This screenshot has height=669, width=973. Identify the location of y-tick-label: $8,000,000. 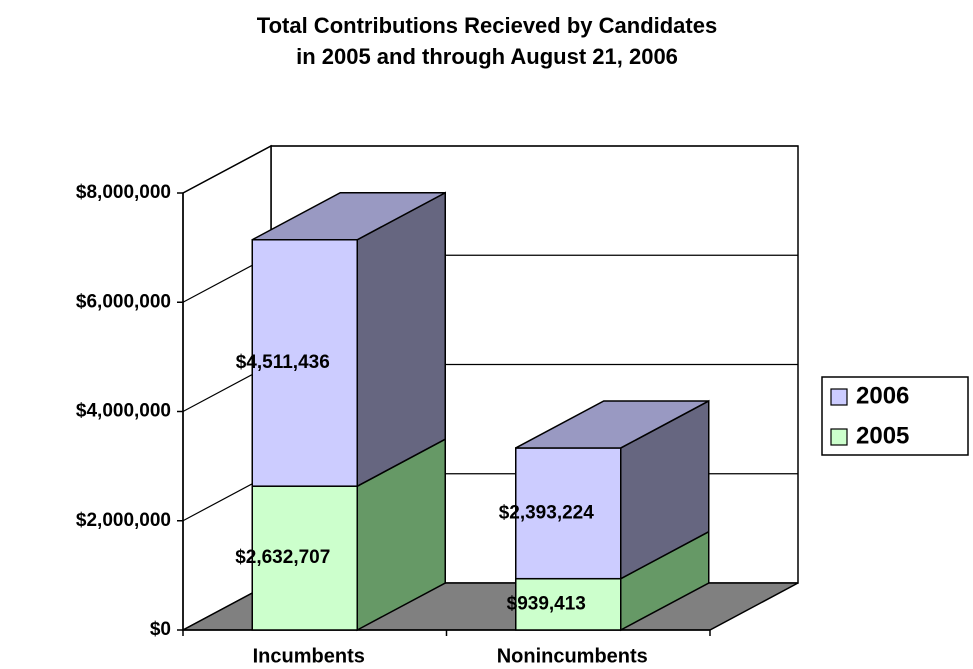
(123, 192).